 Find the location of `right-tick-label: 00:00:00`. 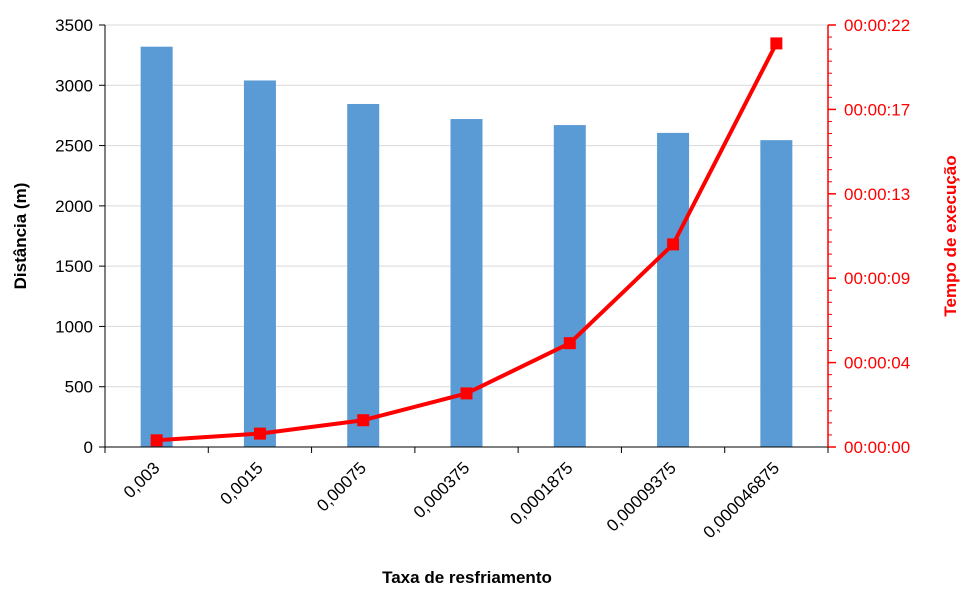

right-tick-label: 00:00:00 is located at coordinates (877, 447).